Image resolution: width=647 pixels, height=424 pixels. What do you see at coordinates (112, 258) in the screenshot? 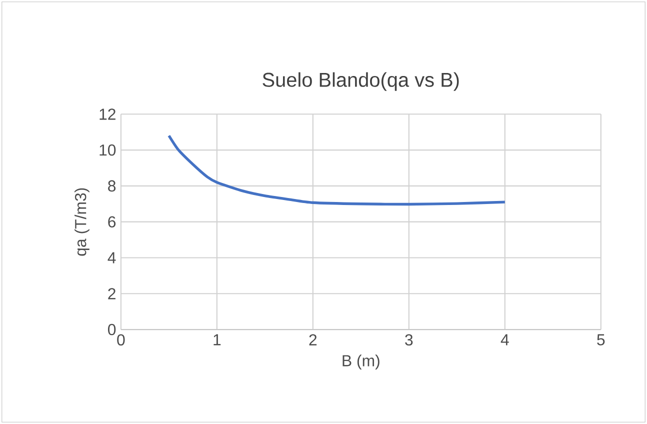
I see `y-tick-label: 4` at bounding box center [112, 258].